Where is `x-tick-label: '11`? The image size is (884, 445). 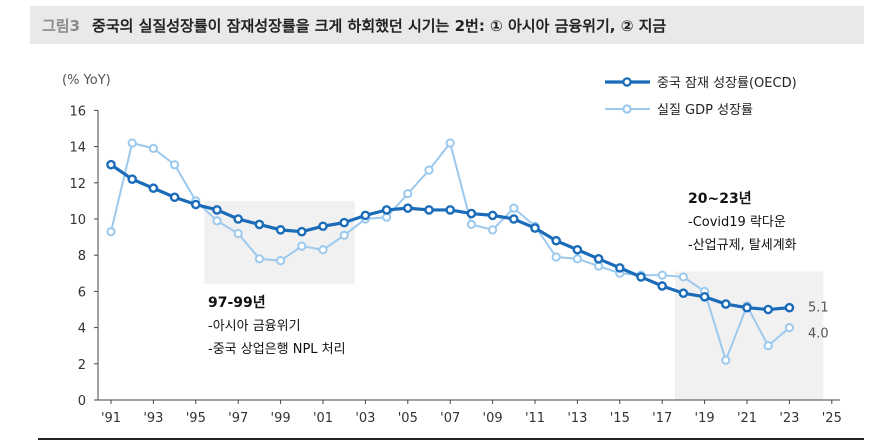
x-tick-label: '11 is located at coordinates (535, 418).